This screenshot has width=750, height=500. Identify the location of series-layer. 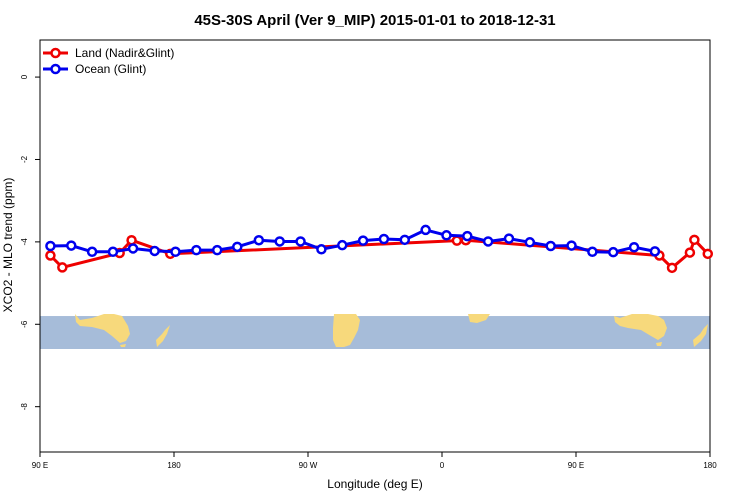
(379, 249).